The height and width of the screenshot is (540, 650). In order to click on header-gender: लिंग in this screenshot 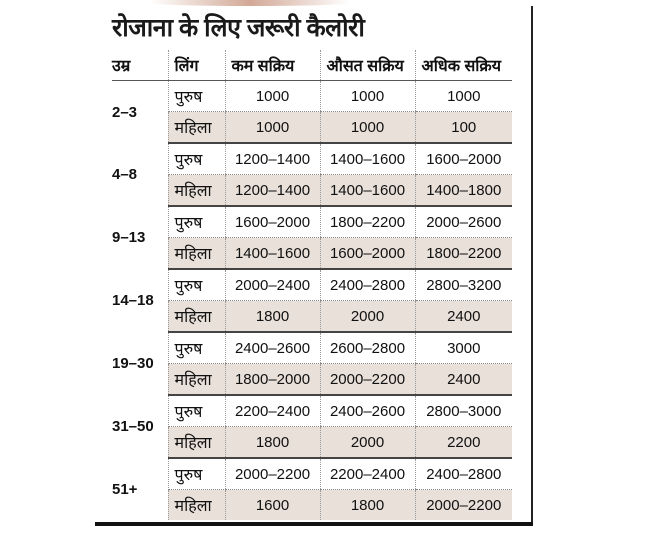, I will do `click(196, 65)`.